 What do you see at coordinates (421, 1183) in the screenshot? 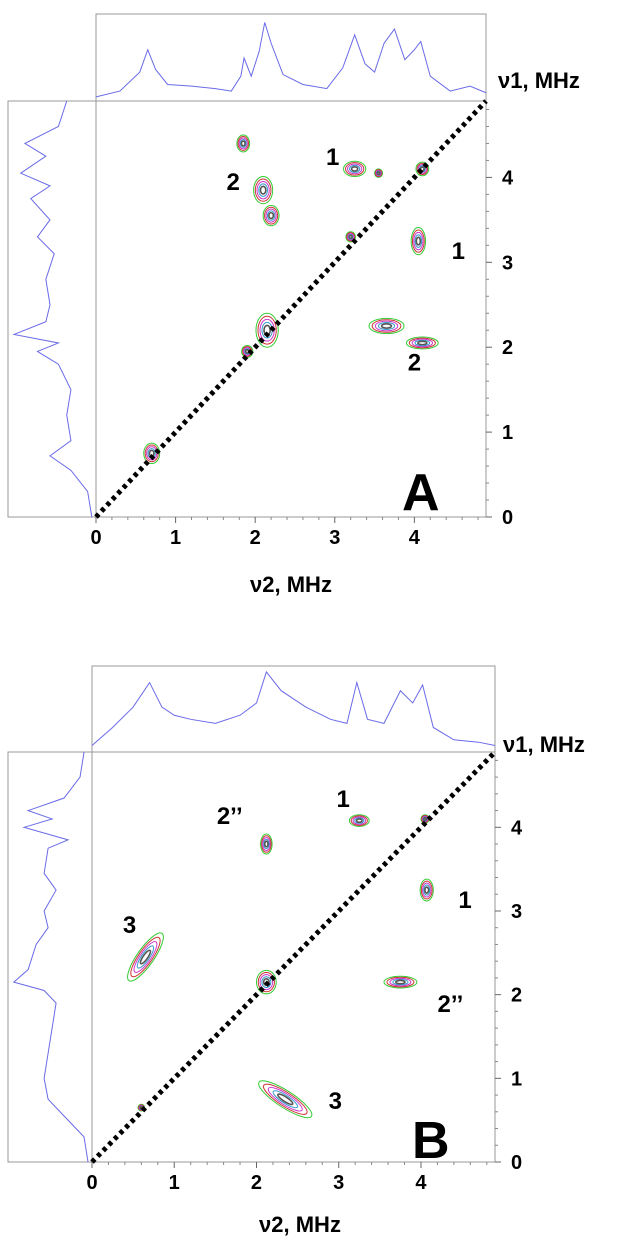
I see `x-tick-label: 4` at bounding box center [421, 1183].